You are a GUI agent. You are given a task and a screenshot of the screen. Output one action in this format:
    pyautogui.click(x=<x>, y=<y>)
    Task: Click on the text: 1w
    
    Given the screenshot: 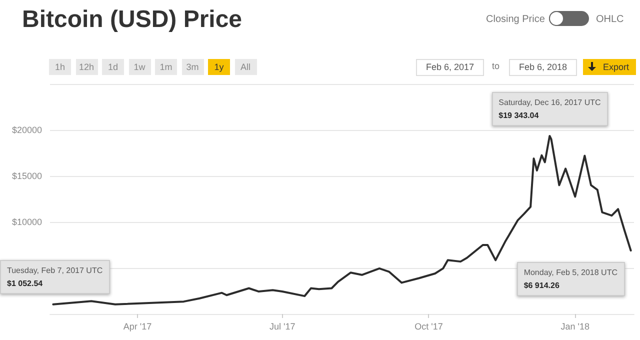 What is the action you would take?
    pyautogui.click(x=139, y=67)
    